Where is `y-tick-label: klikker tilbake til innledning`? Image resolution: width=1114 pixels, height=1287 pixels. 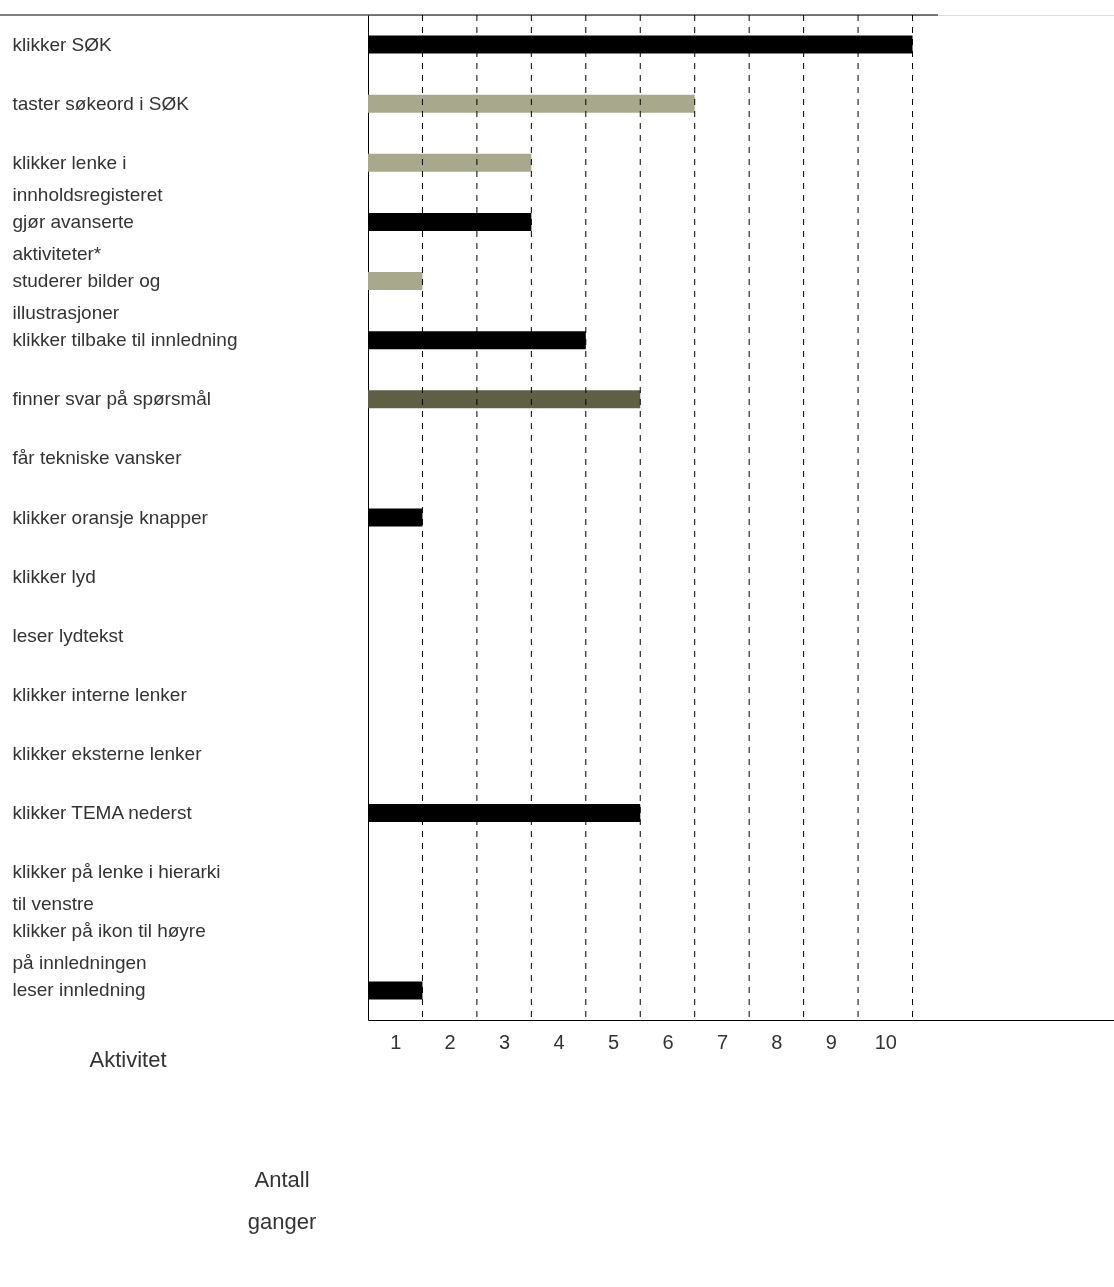 y-tick-label: klikker tilbake til innledning is located at coordinates (125, 340).